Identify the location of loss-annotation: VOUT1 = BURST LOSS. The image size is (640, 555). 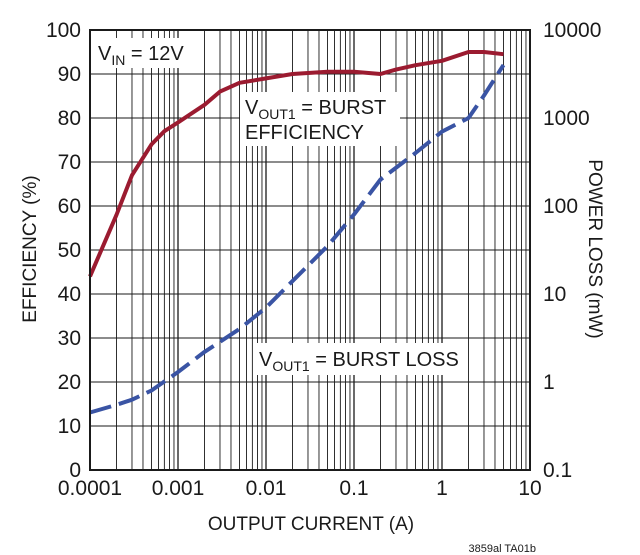
(359, 361).